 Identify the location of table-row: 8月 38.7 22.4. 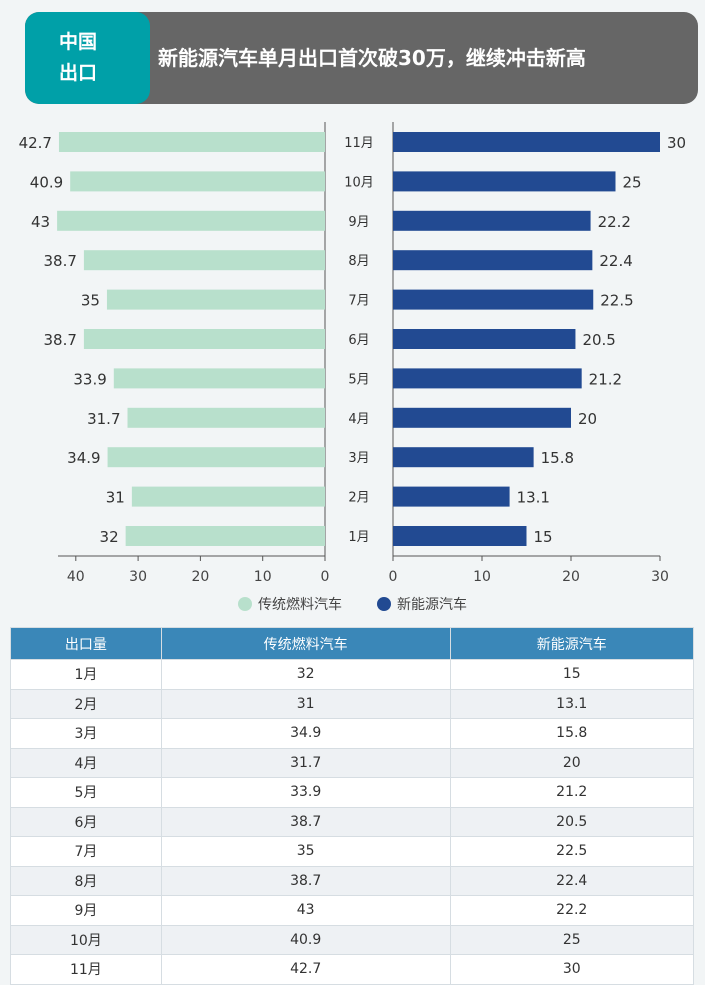
(352, 880).